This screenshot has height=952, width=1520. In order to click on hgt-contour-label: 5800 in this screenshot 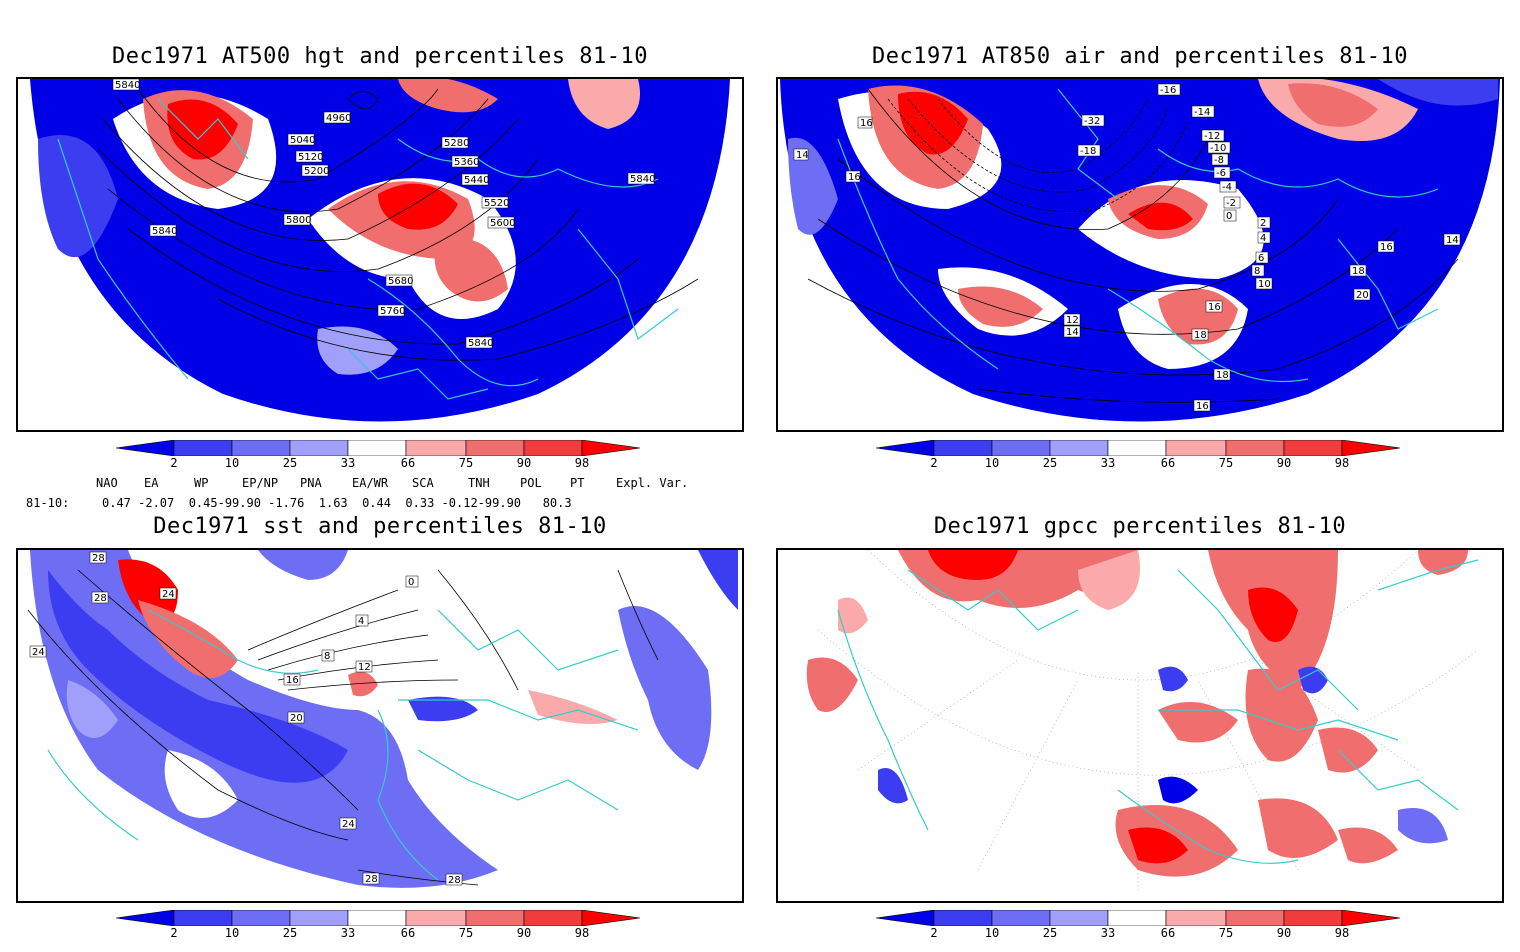, I will do `click(298, 220)`.